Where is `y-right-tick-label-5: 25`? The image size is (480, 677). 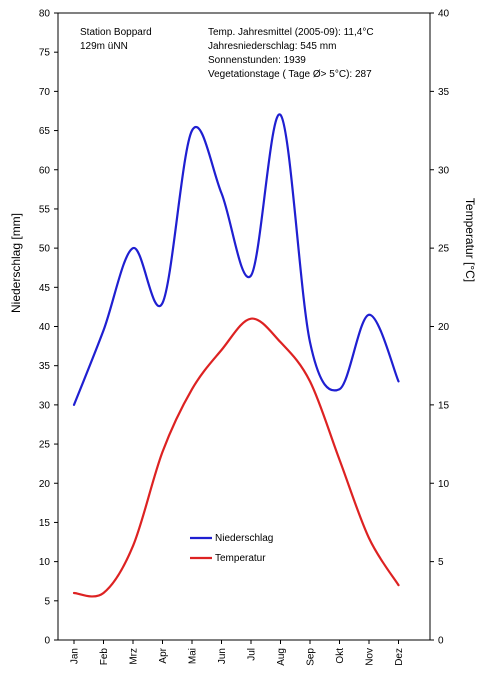
y-right-tick-label-5: 25 is located at coordinates (444, 249).